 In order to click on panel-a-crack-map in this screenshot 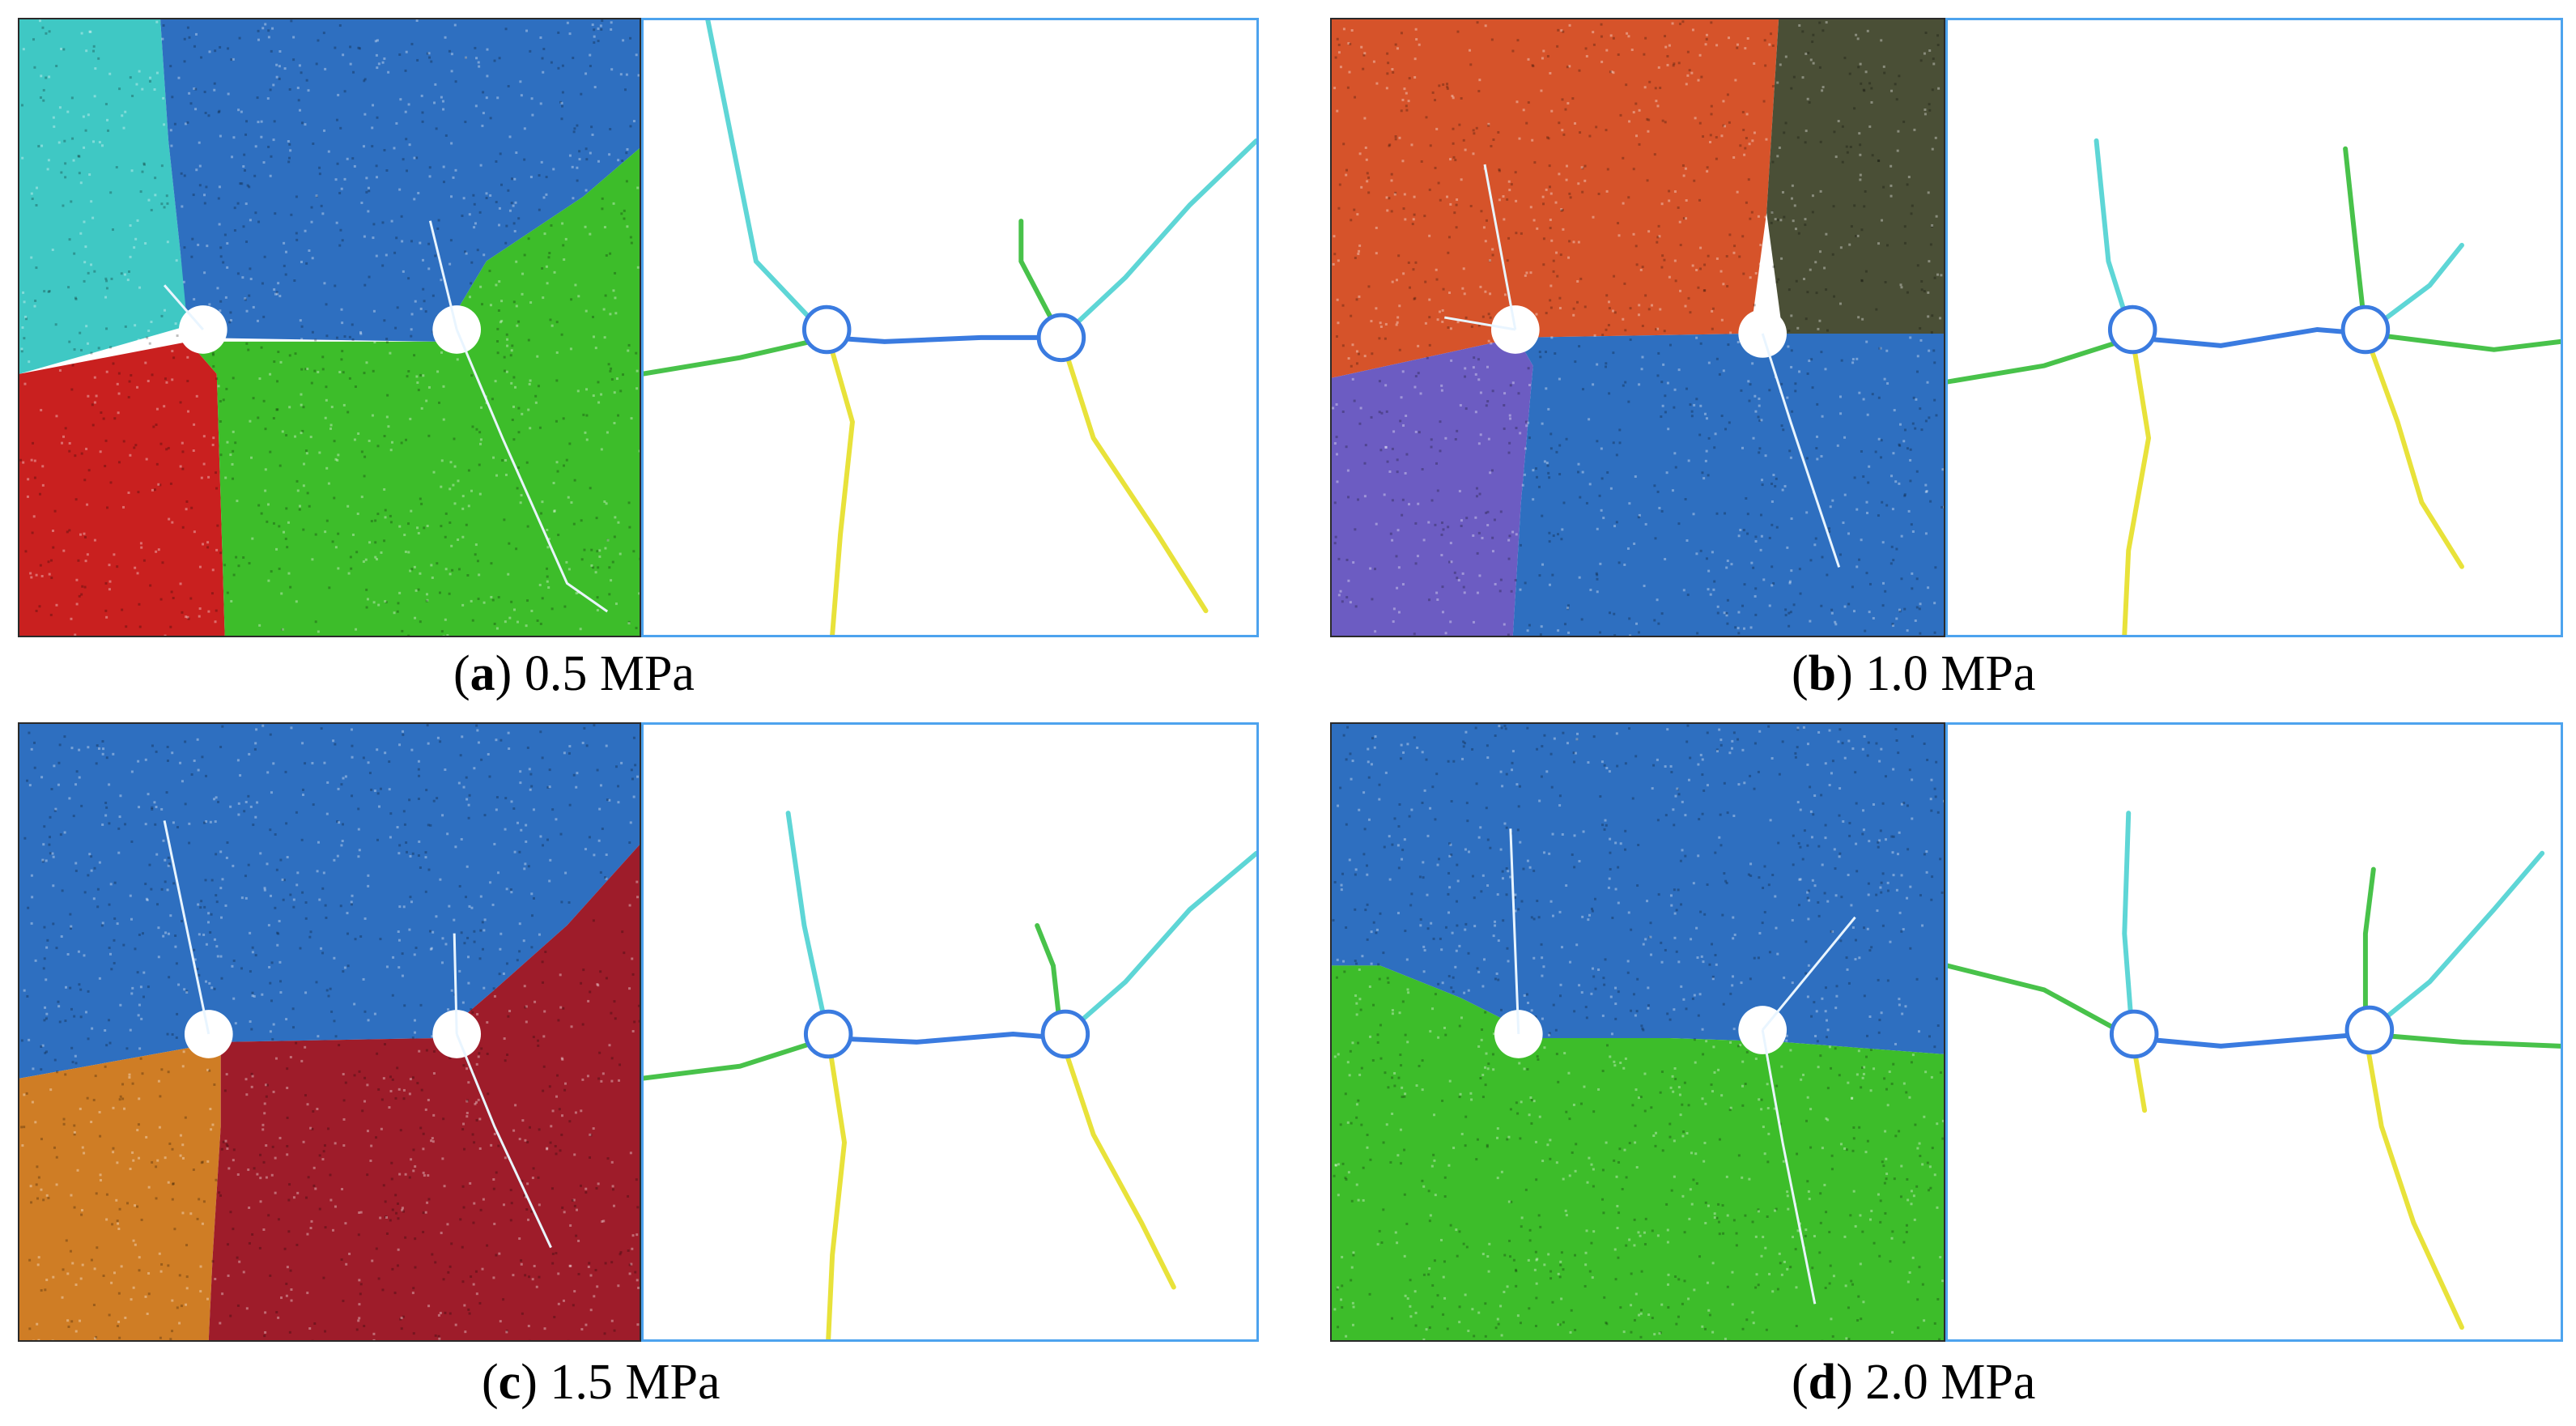, I will do `click(950, 327)`.